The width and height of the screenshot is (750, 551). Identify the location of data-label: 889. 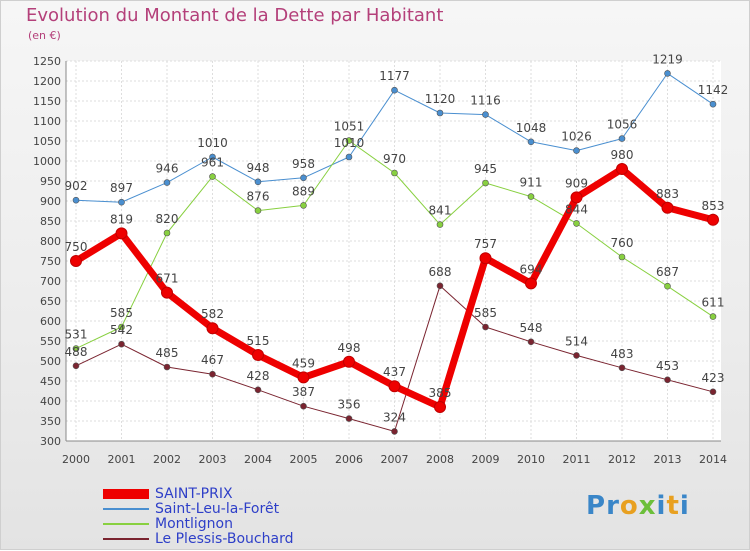
(303, 191).